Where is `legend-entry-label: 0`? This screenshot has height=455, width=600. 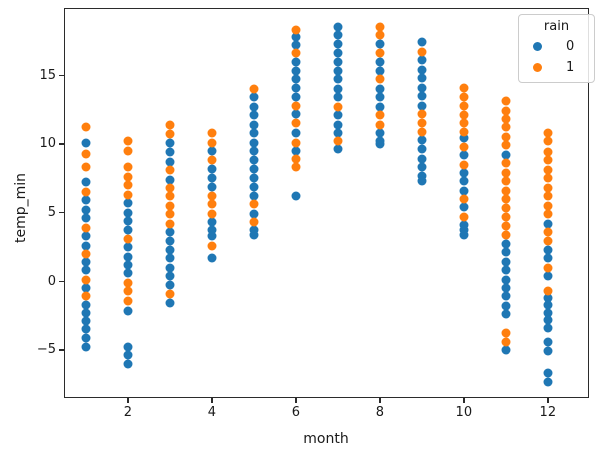 legend-entry-label: 0 is located at coordinates (570, 46).